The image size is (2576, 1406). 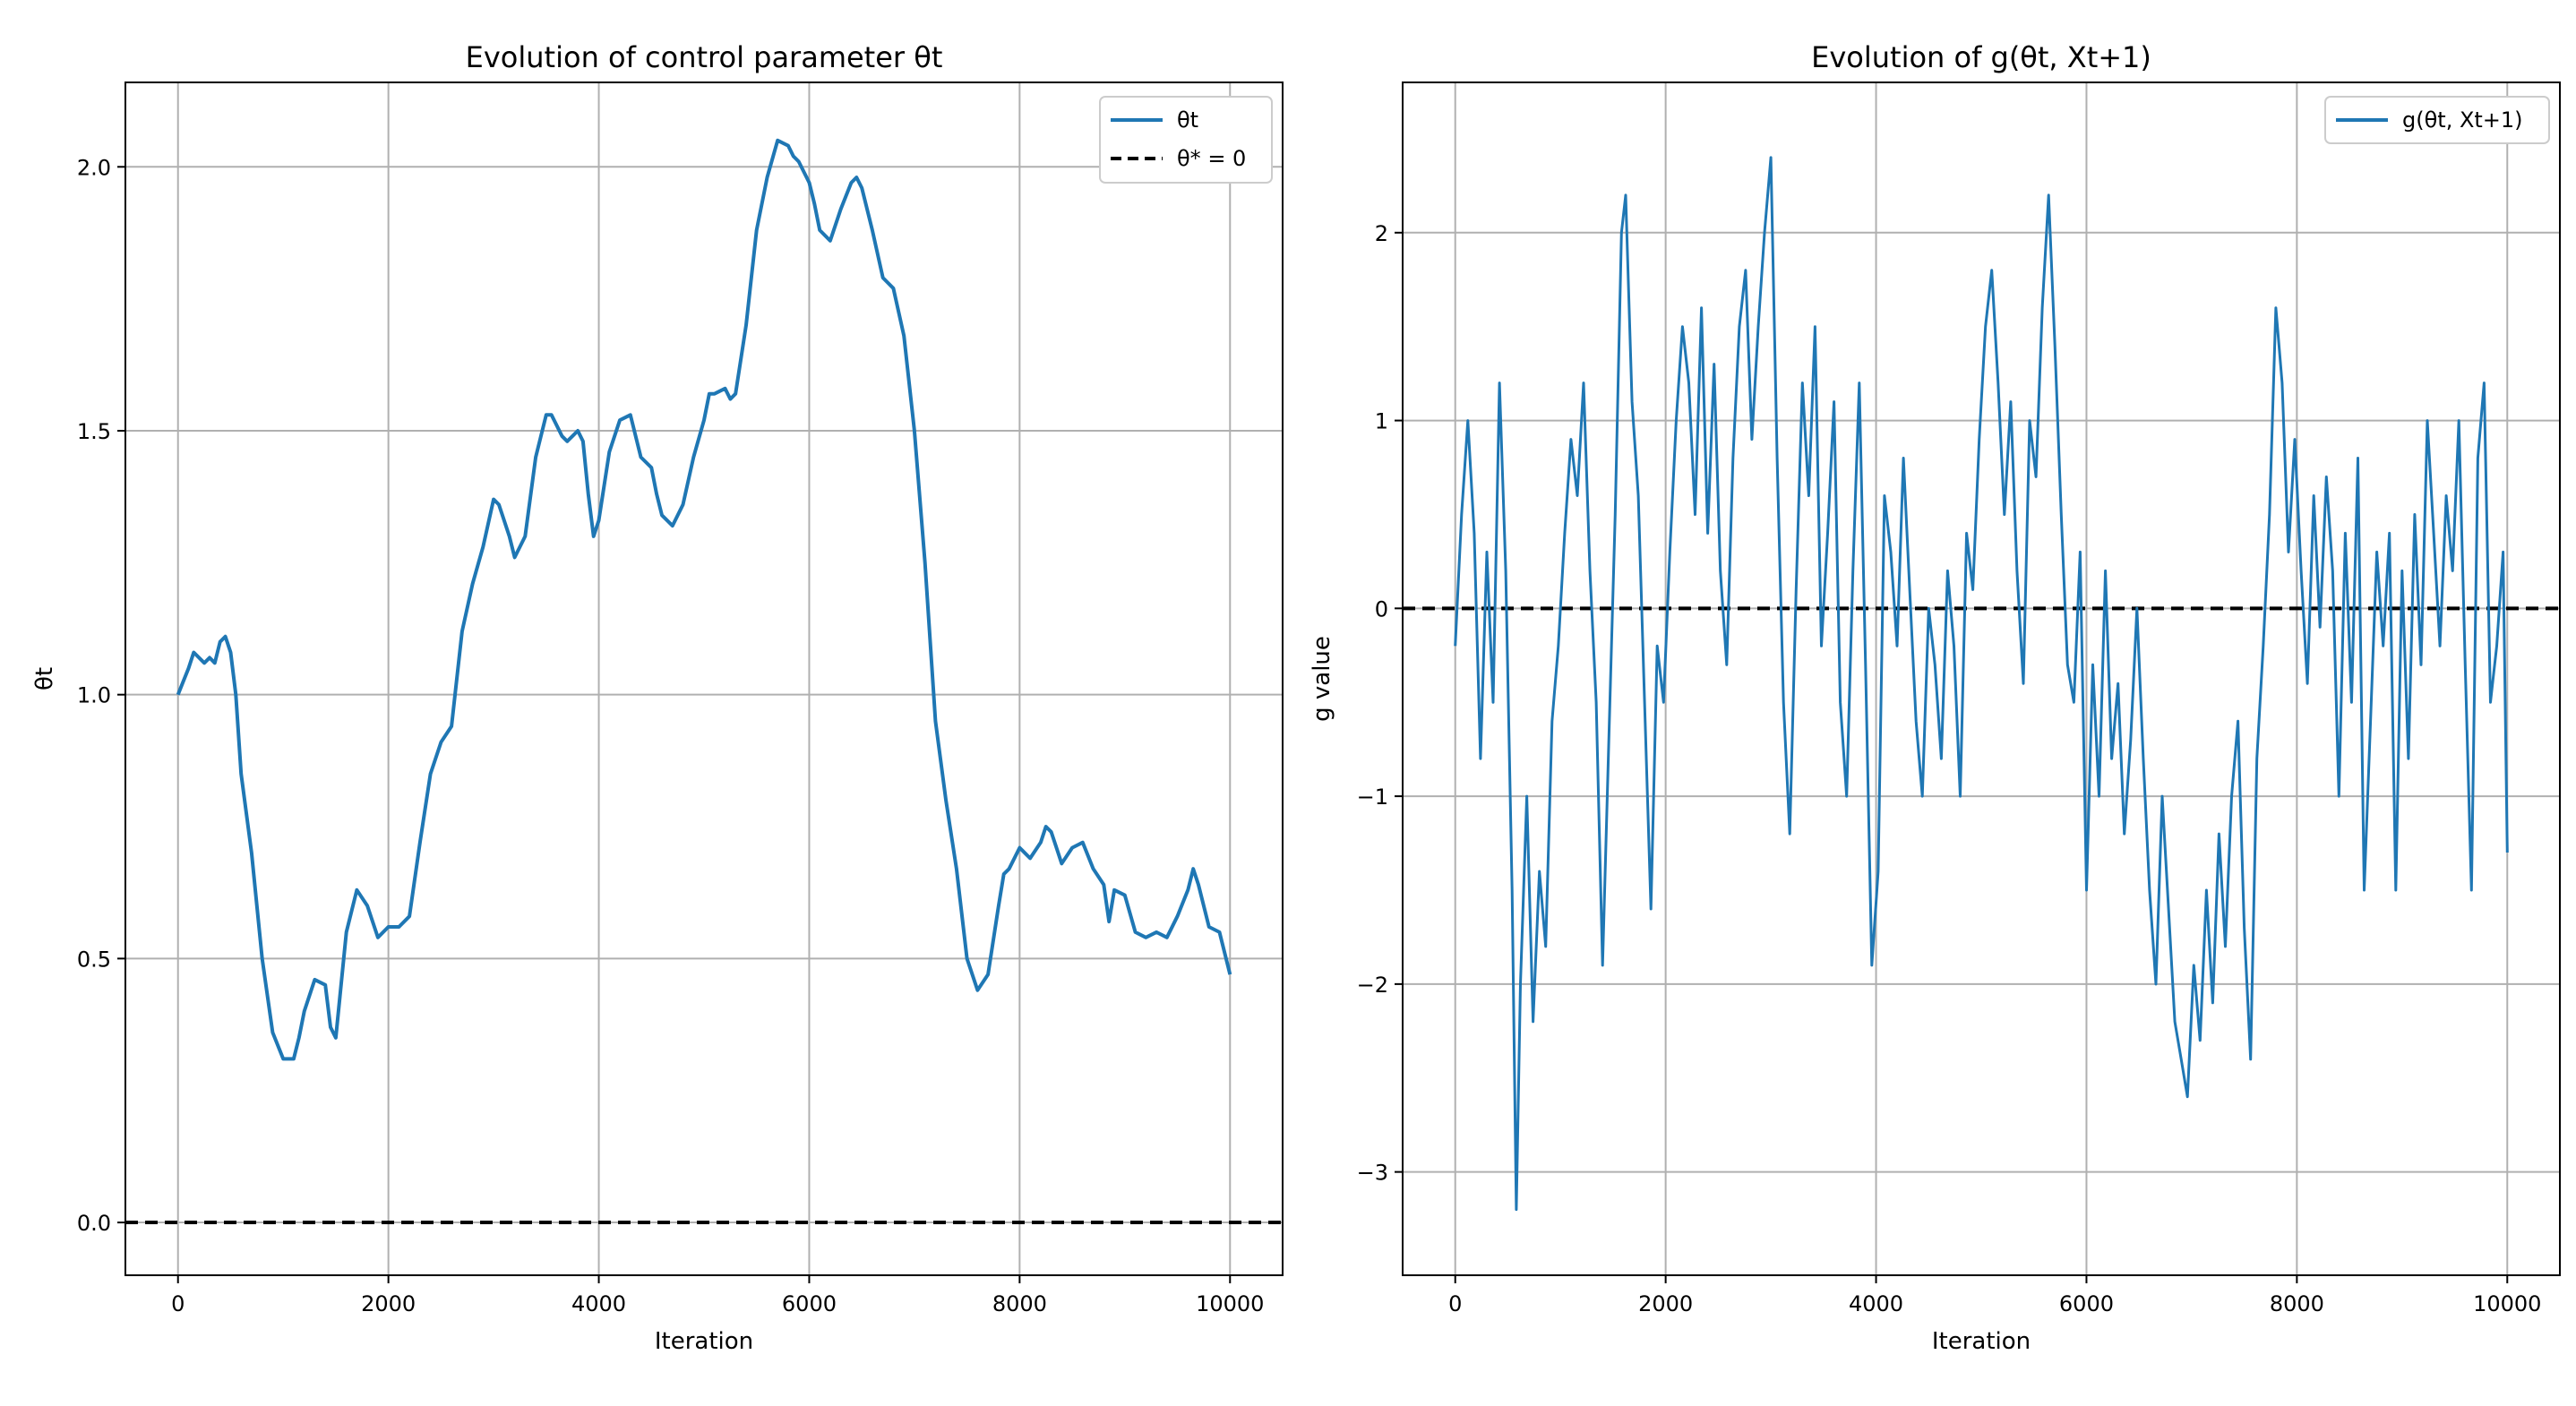 What do you see at coordinates (1019, 1303) in the screenshot?
I see `theta-x-tick-label: 8000` at bounding box center [1019, 1303].